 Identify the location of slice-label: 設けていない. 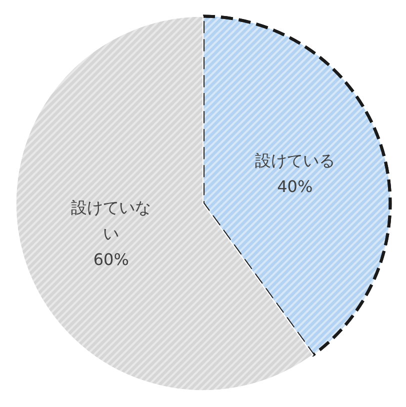
(111, 220).